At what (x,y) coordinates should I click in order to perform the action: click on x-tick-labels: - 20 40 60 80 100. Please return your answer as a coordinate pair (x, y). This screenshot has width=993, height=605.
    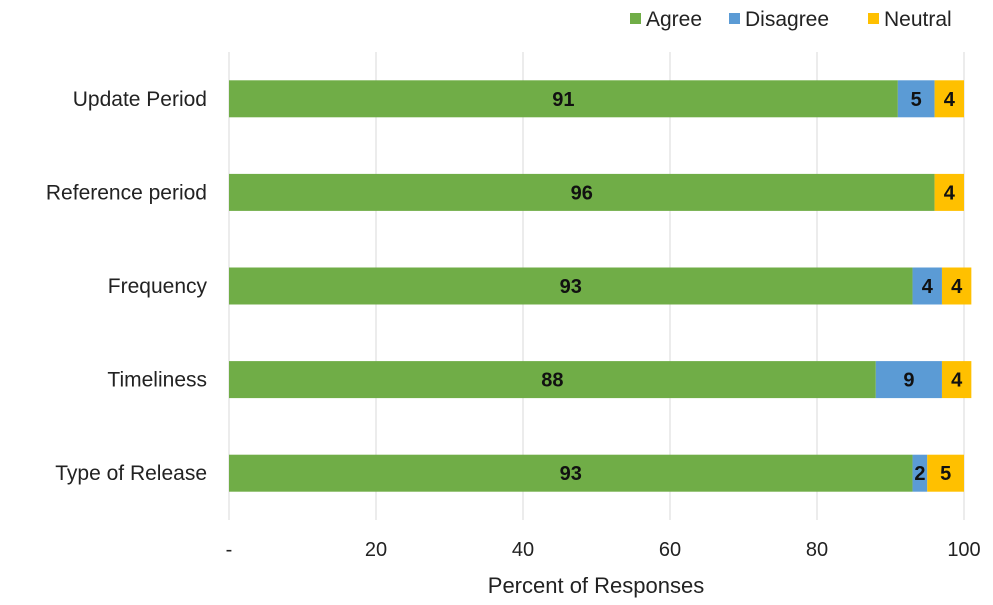
    Looking at the image, I should click on (603, 550).